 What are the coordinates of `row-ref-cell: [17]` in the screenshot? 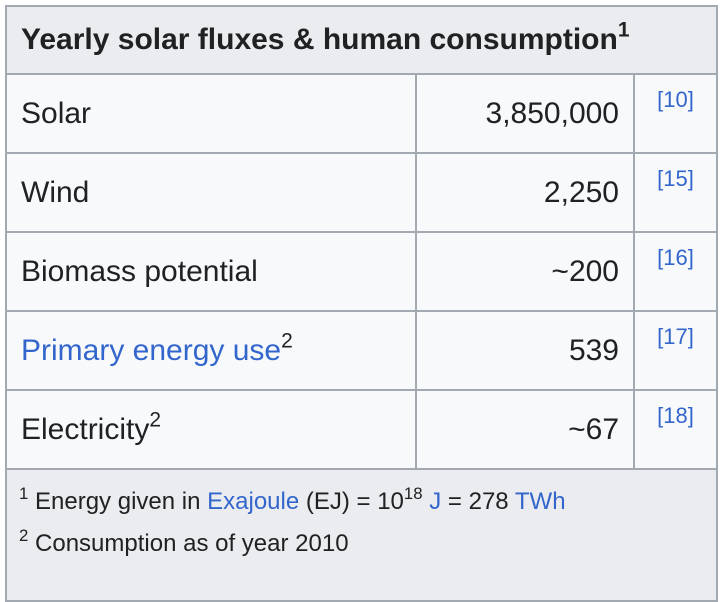 It's located at (675, 350).